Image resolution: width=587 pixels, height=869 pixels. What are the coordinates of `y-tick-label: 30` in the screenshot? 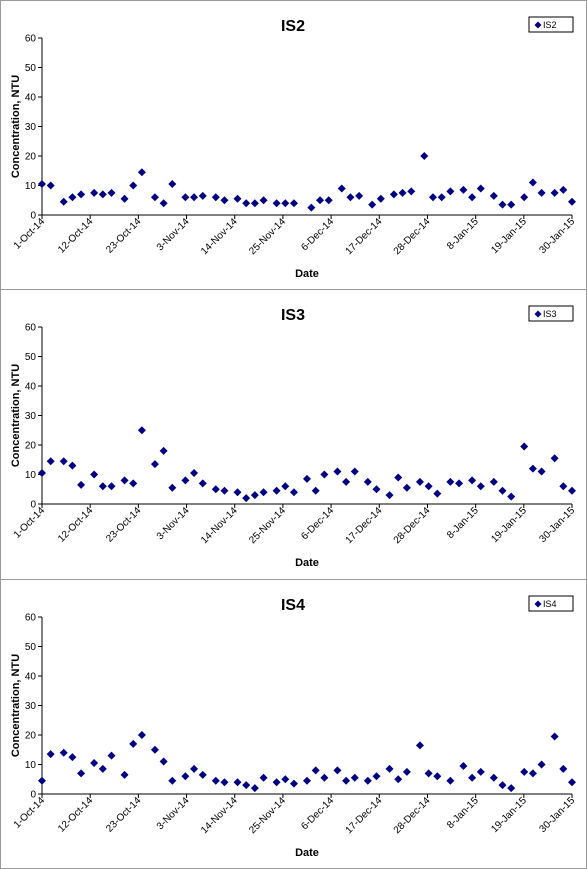 It's located at (31, 706).